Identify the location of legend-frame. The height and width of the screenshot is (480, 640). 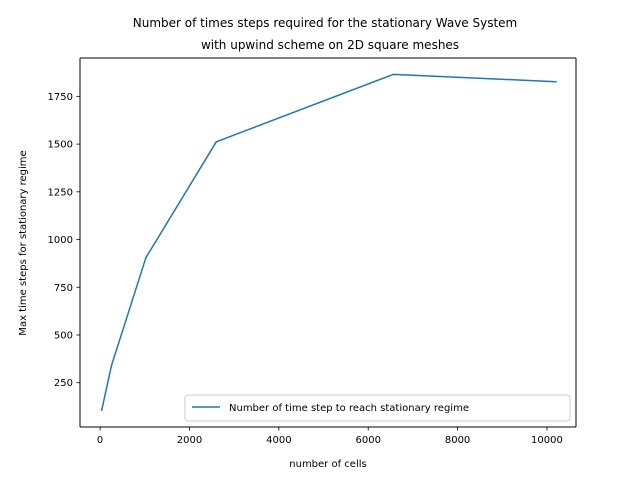
(377, 408).